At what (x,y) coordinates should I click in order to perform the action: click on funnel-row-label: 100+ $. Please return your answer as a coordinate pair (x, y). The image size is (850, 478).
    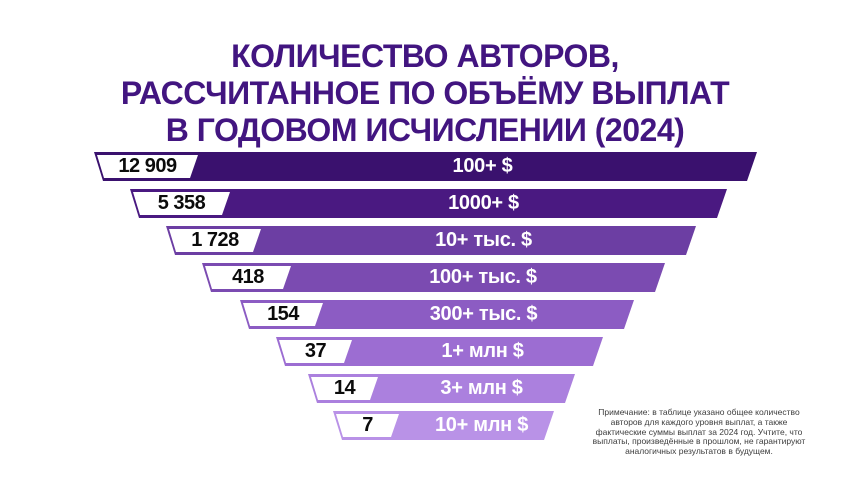
    Looking at the image, I should click on (482, 166).